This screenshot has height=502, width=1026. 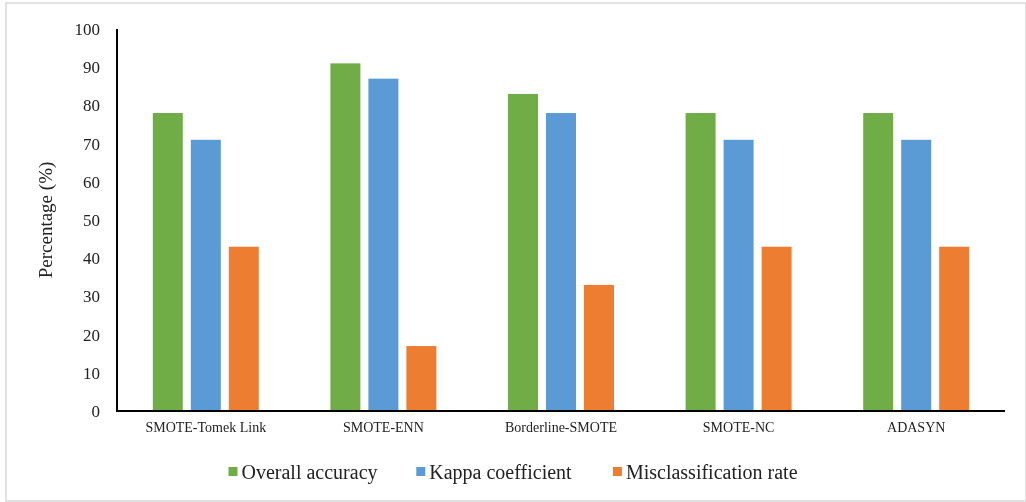 I want to click on legend-label: Misclassification rate, so click(x=711, y=472).